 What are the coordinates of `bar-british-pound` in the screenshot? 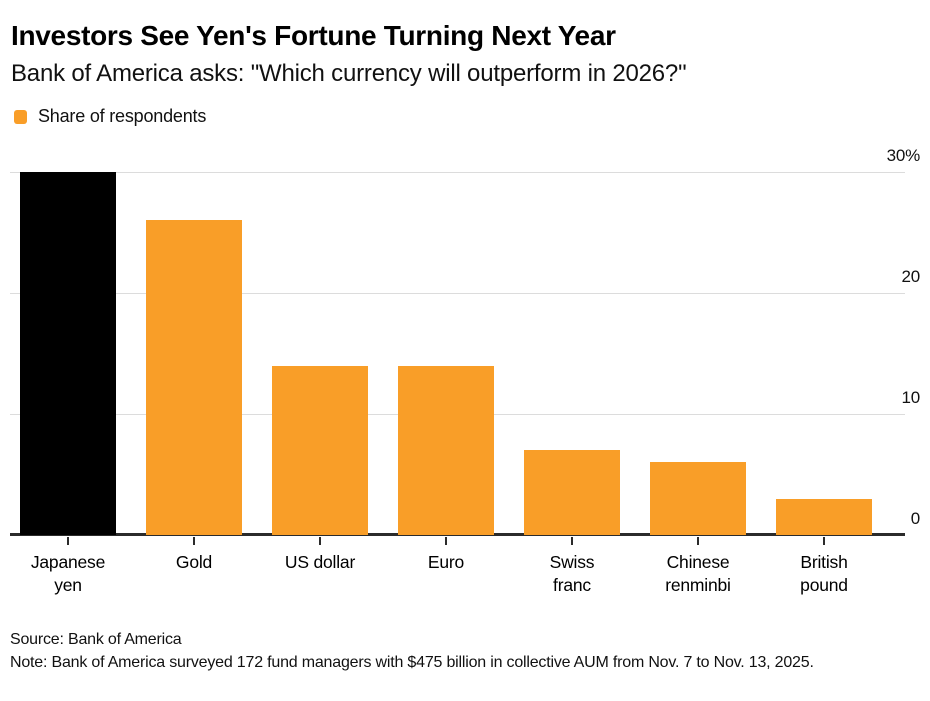 It's located at (824, 516).